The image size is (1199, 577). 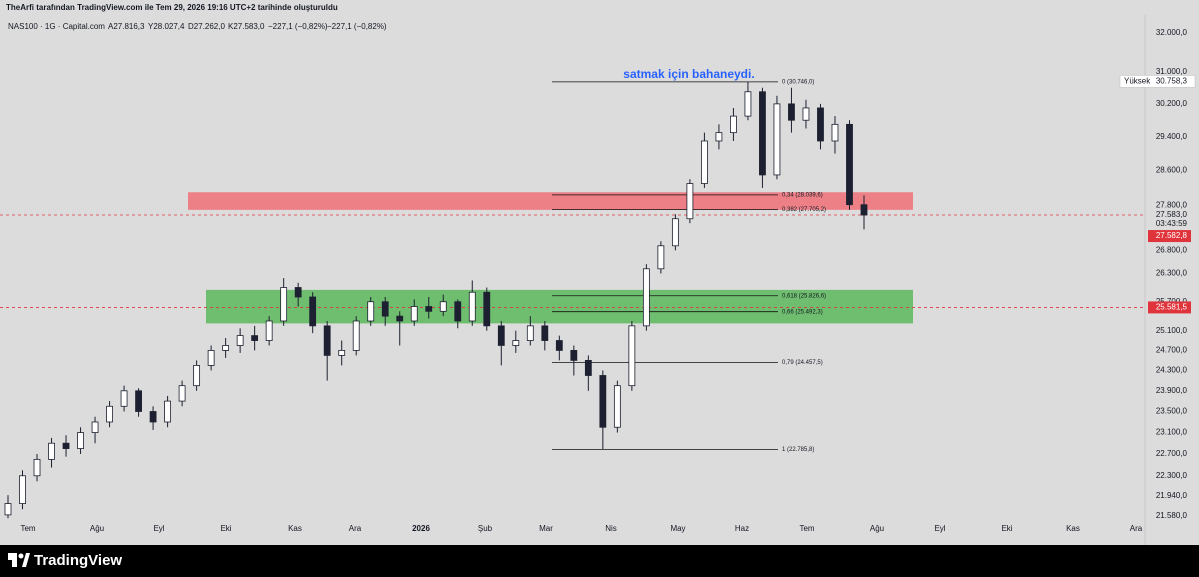 I want to click on y-tick-label: 23.900,0, so click(x=1172, y=390).